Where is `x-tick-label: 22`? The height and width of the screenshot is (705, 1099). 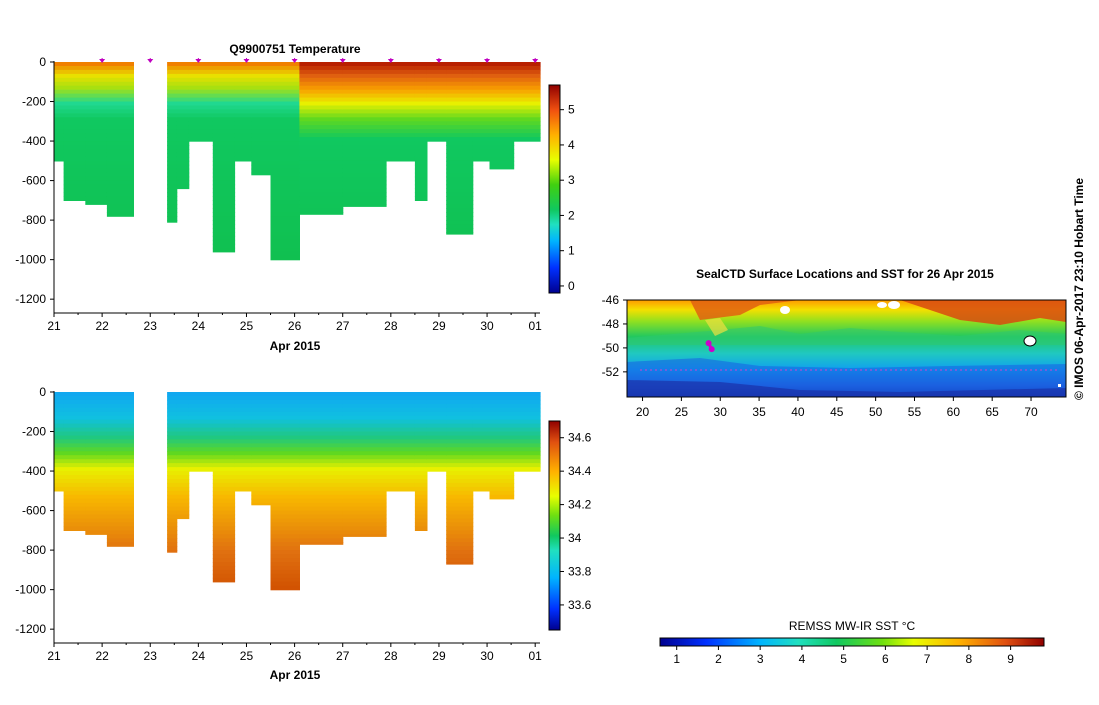
x-tick-label: 22 is located at coordinates (102, 326).